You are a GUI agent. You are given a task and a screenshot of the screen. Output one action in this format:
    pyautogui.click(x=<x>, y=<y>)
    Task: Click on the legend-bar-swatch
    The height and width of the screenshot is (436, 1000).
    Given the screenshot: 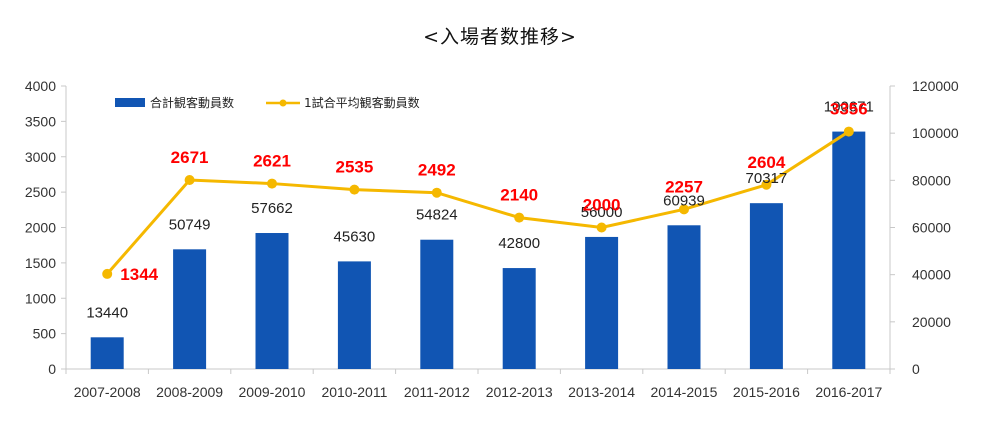 What is the action you would take?
    pyautogui.click(x=130, y=102)
    